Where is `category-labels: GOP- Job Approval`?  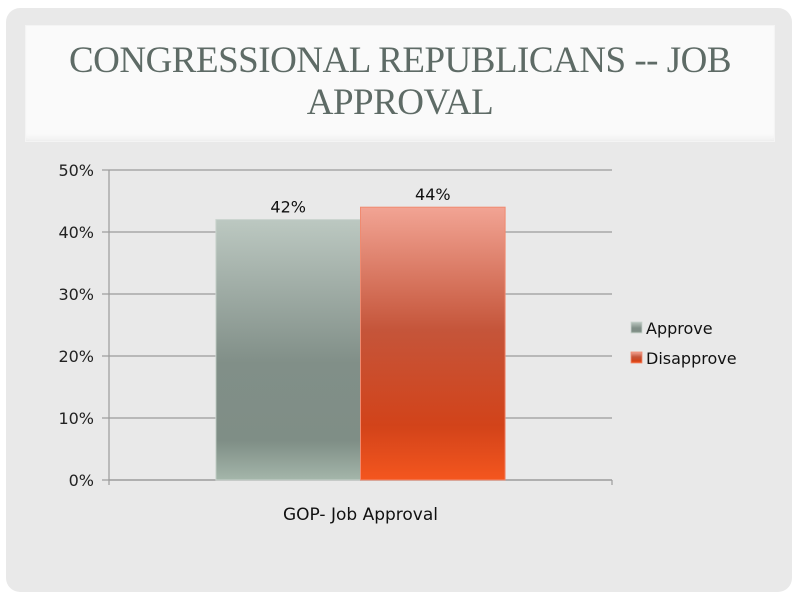
category-labels: GOP- Job Approval is located at coordinates (360, 515).